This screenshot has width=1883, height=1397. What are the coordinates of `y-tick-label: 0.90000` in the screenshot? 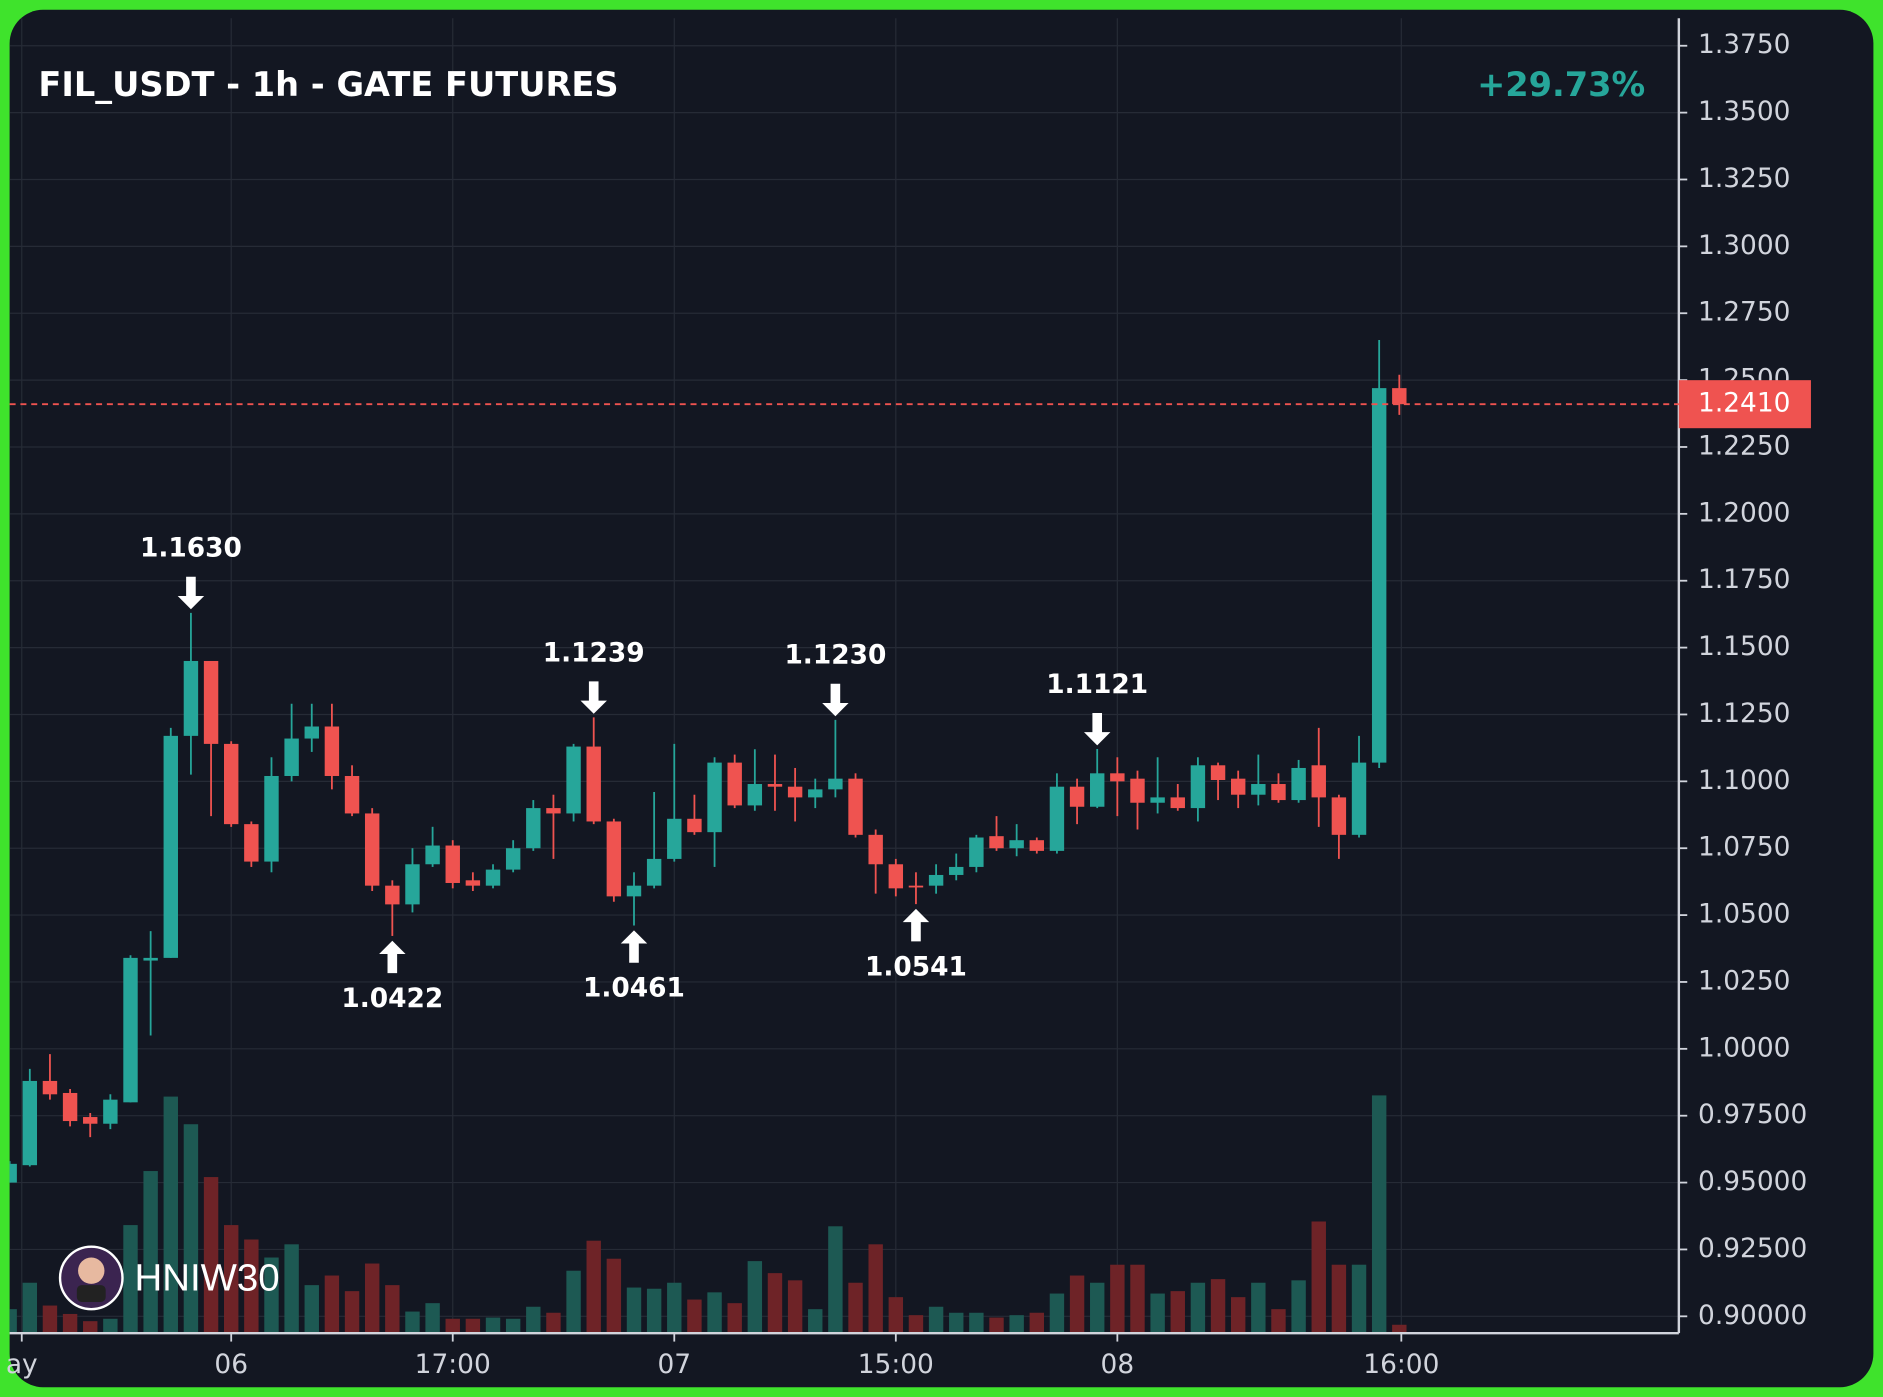 It's located at (1752, 1315).